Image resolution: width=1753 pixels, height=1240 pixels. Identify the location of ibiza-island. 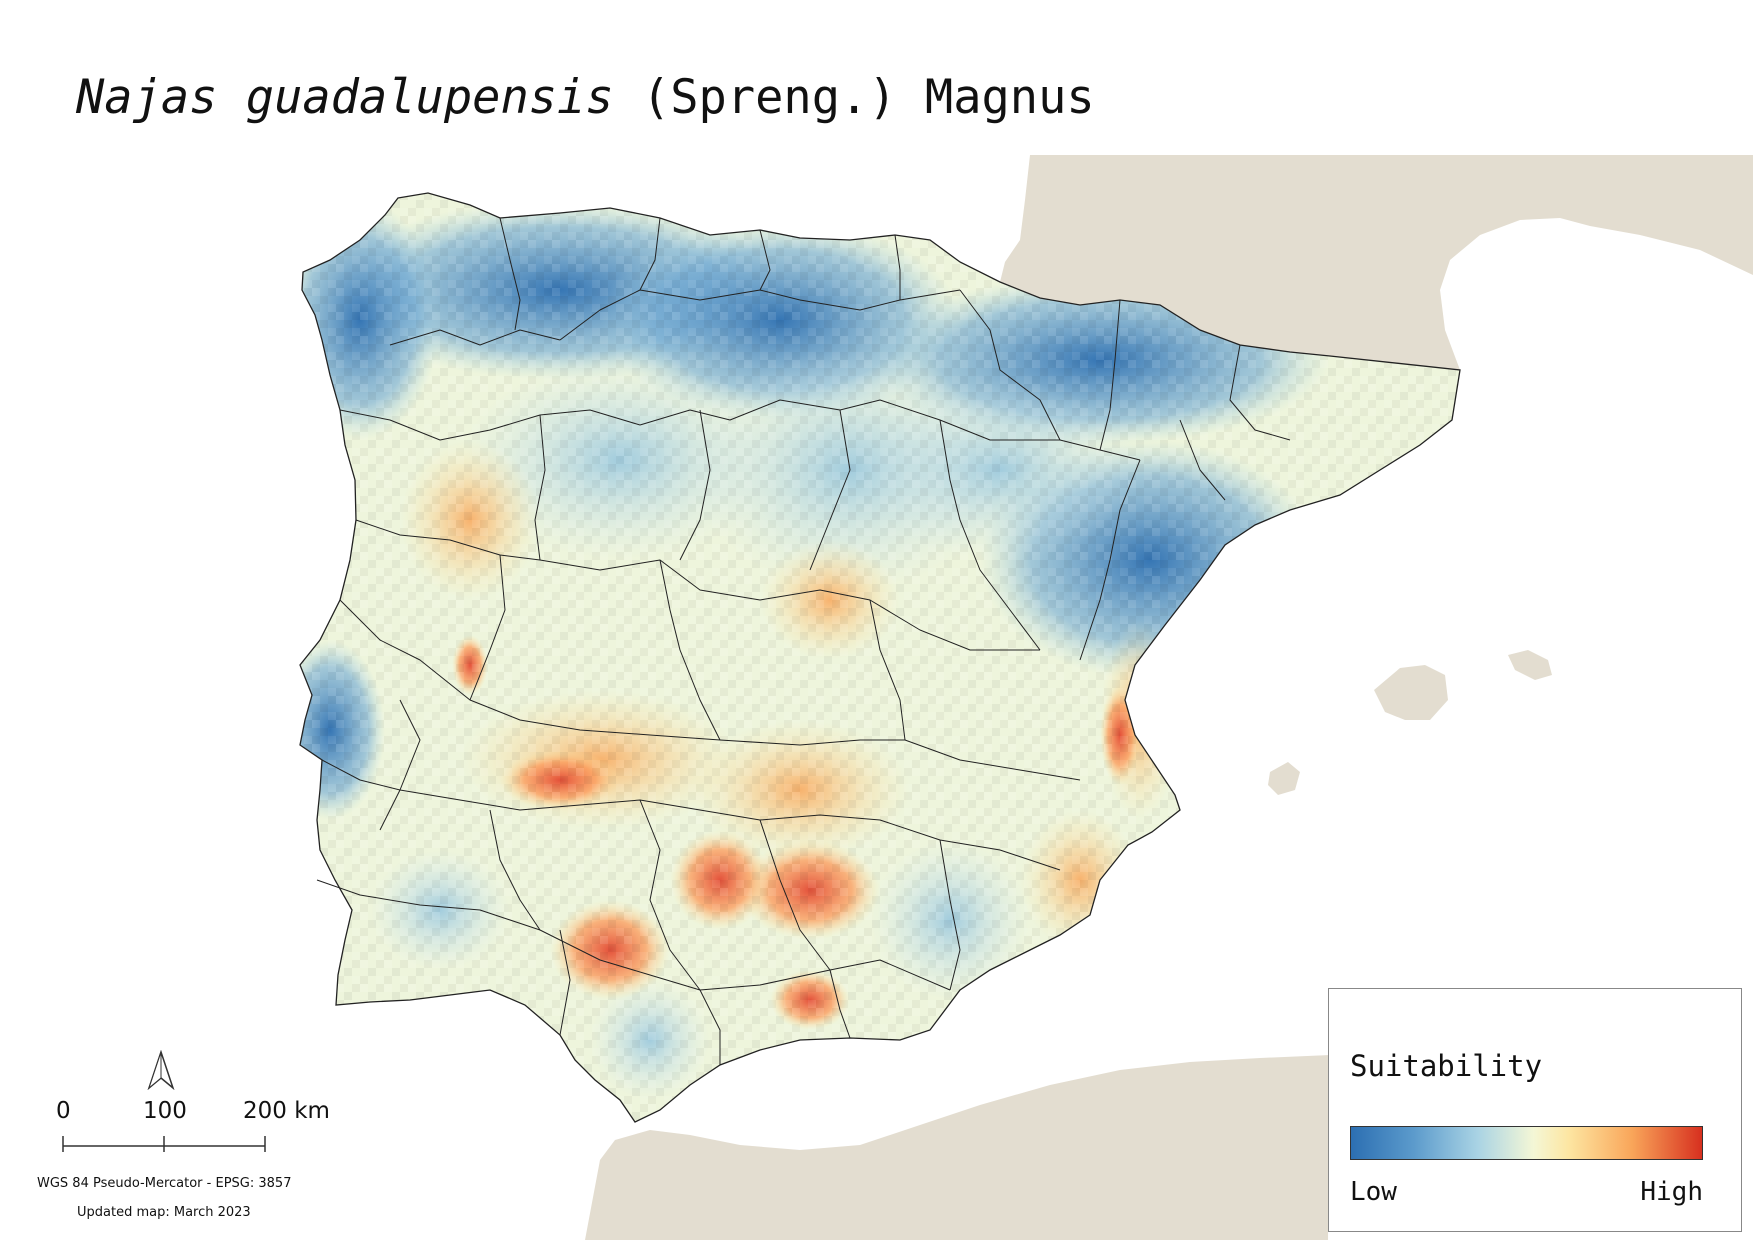
(1284, 778).